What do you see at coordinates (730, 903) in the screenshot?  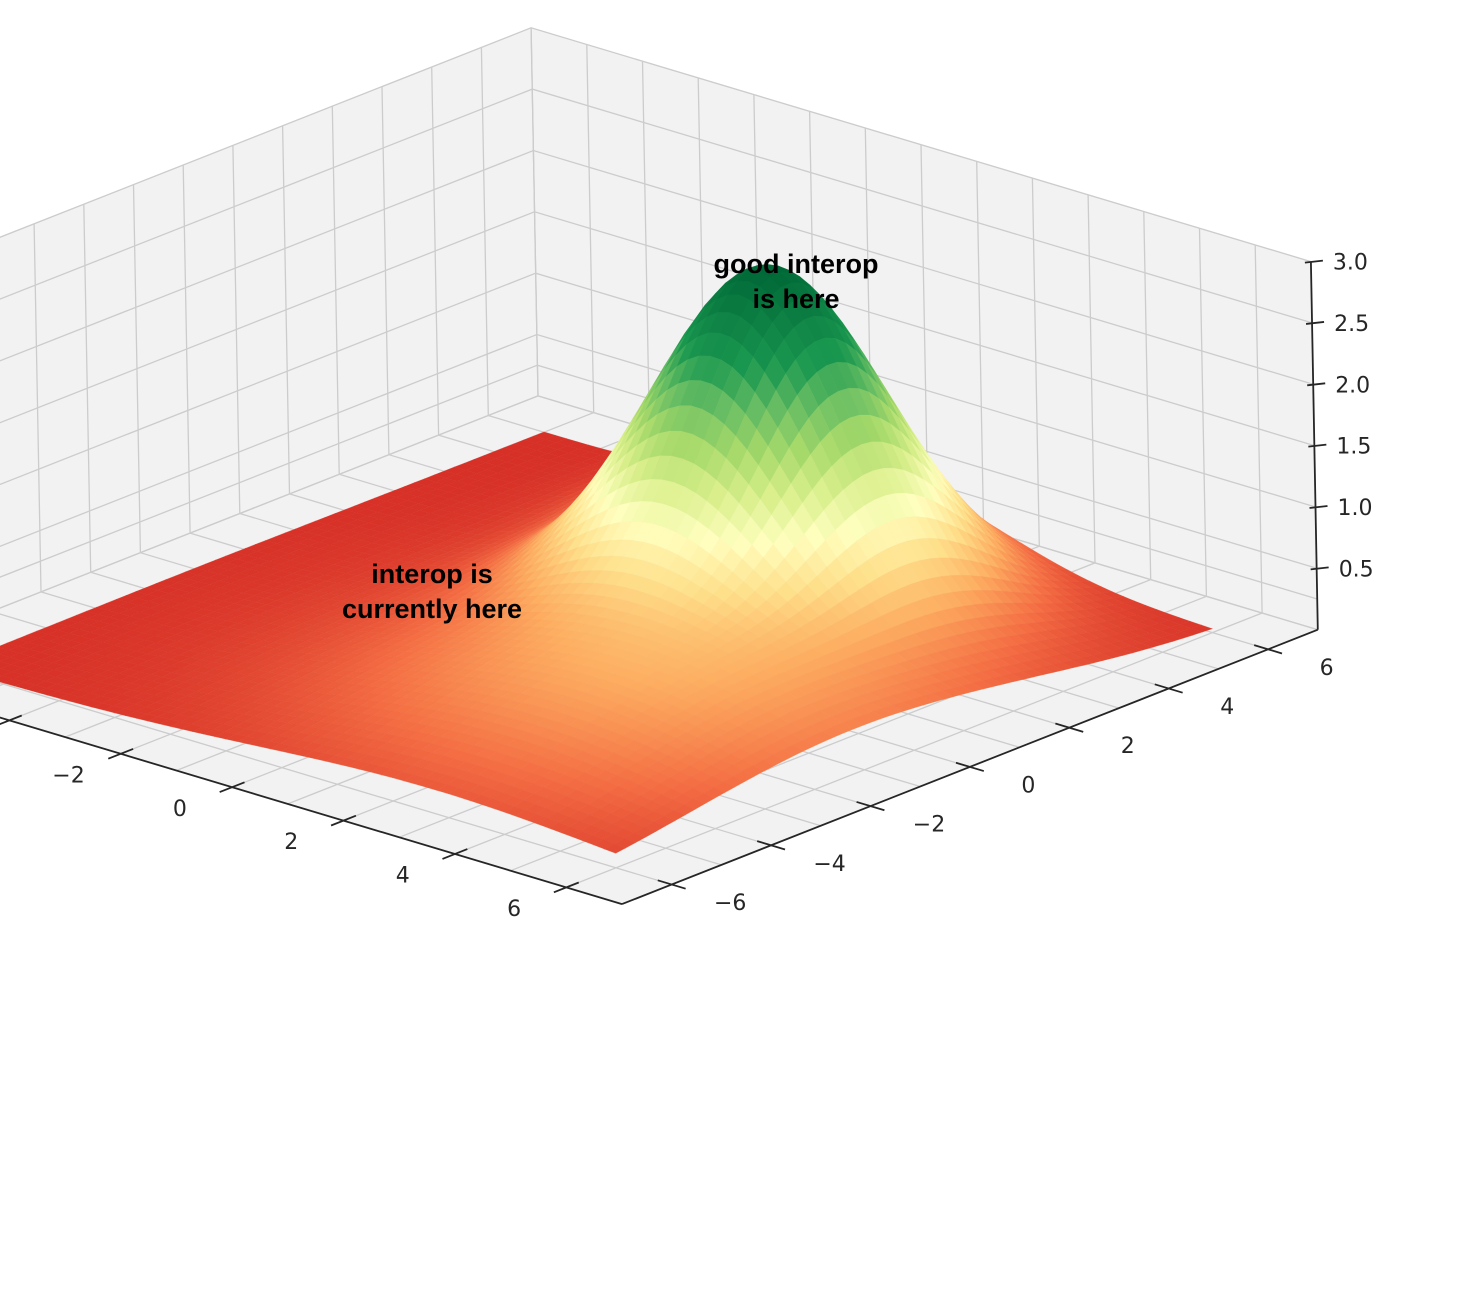 I see `y-tick-label: −6` at bounding box center [730, 903].